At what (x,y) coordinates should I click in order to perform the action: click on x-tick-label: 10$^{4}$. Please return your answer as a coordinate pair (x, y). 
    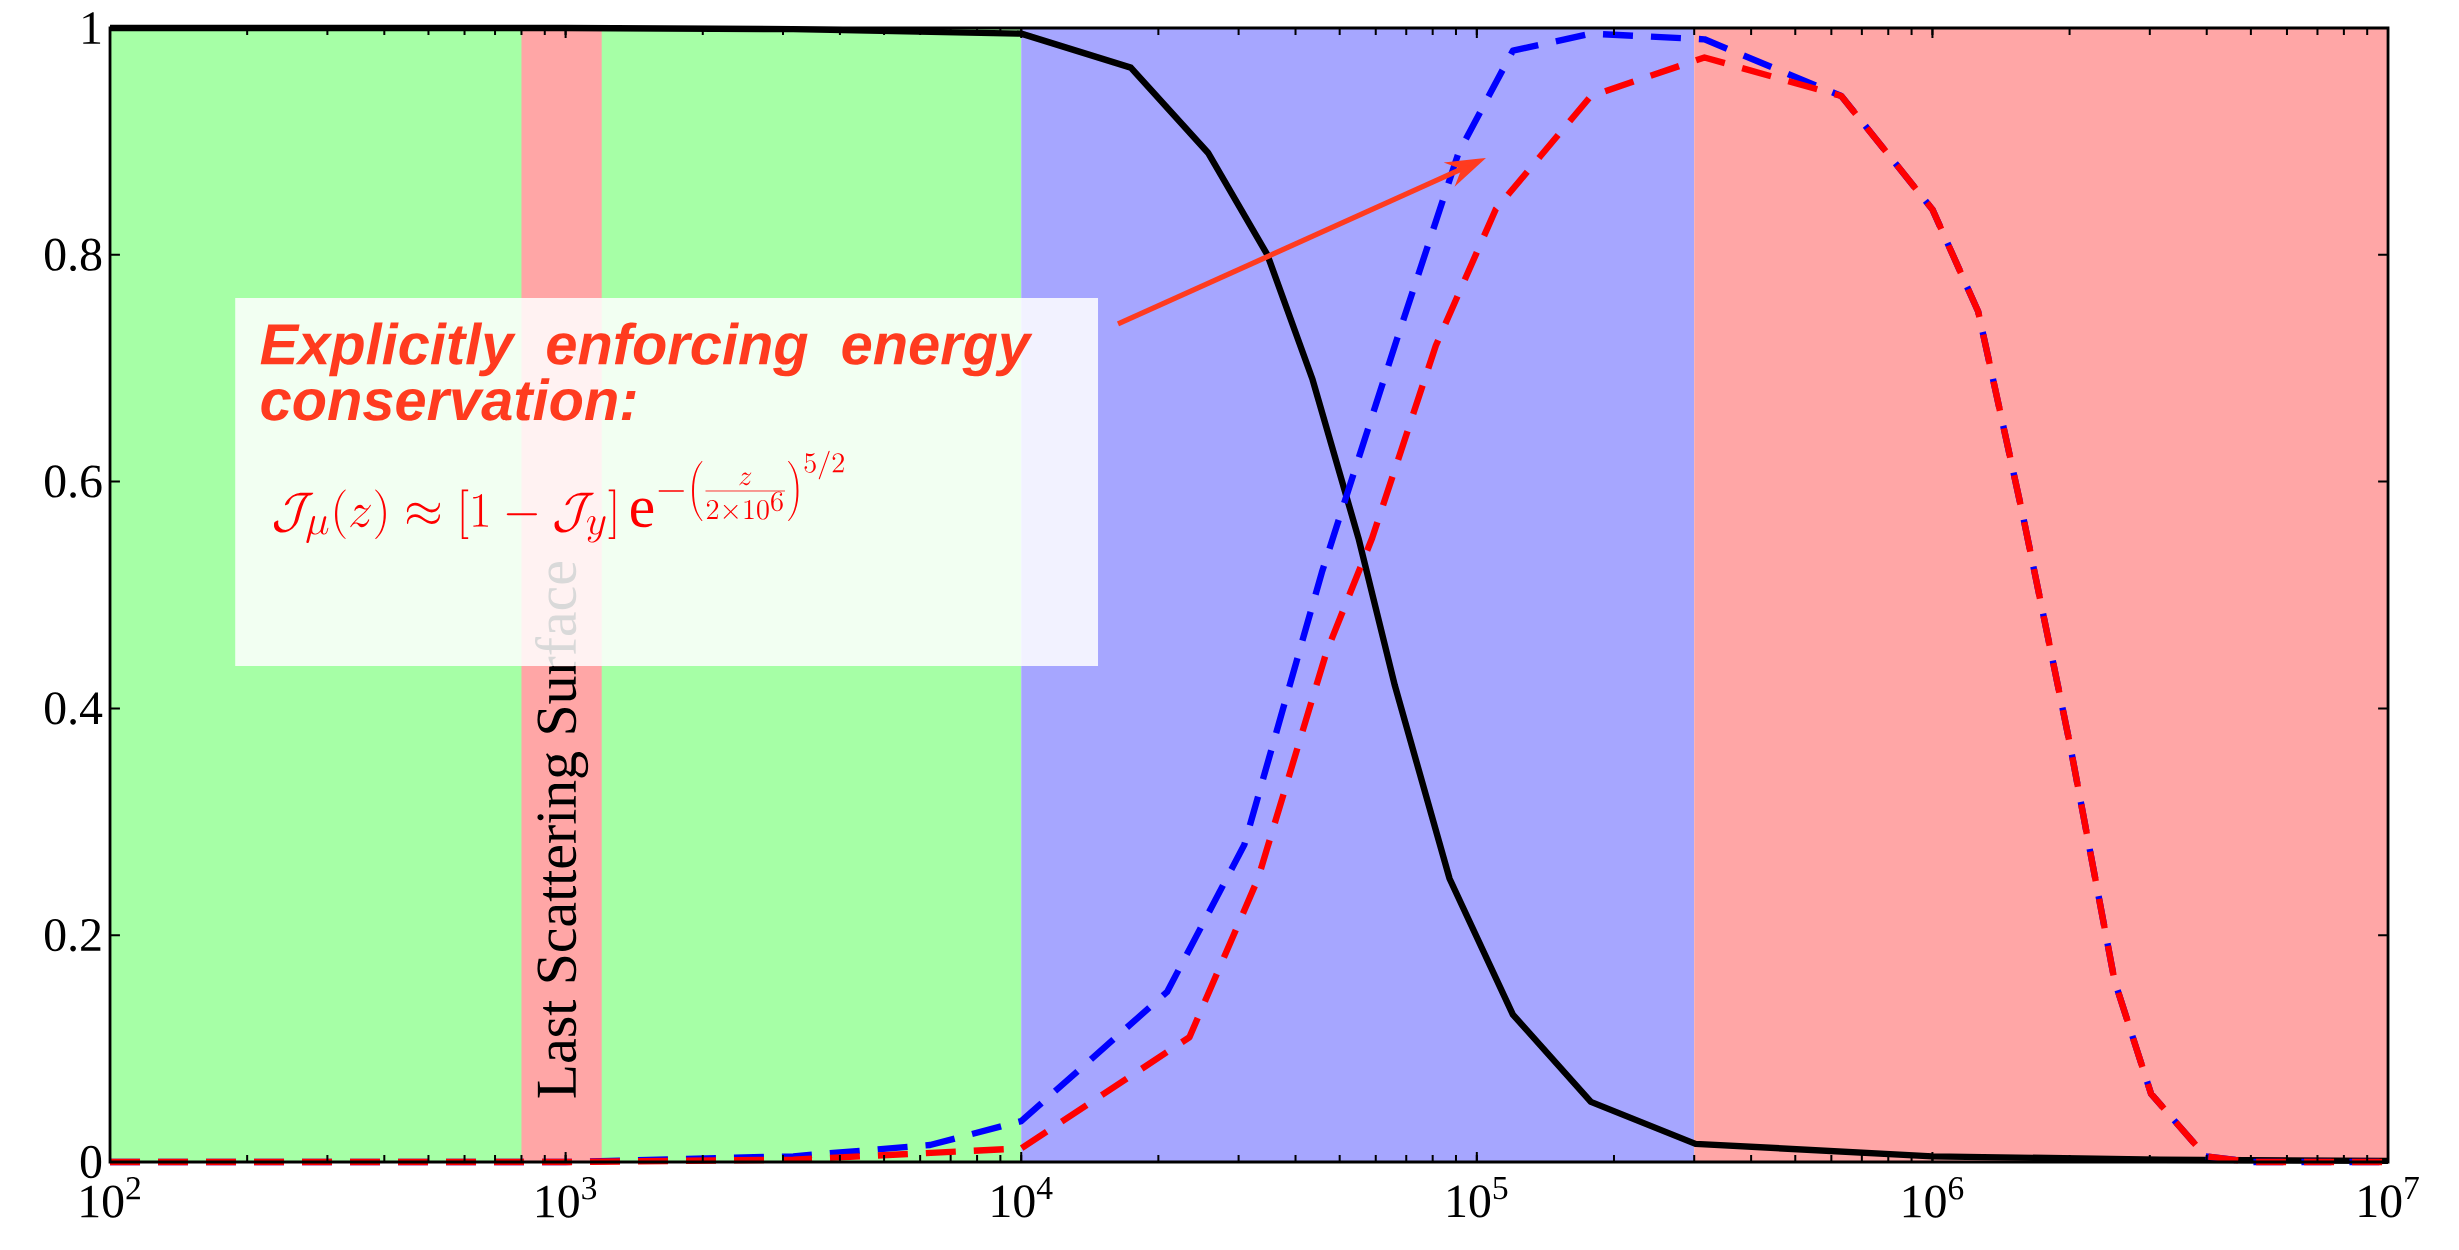
    Looking at the image, I should click on (1022, 1197).